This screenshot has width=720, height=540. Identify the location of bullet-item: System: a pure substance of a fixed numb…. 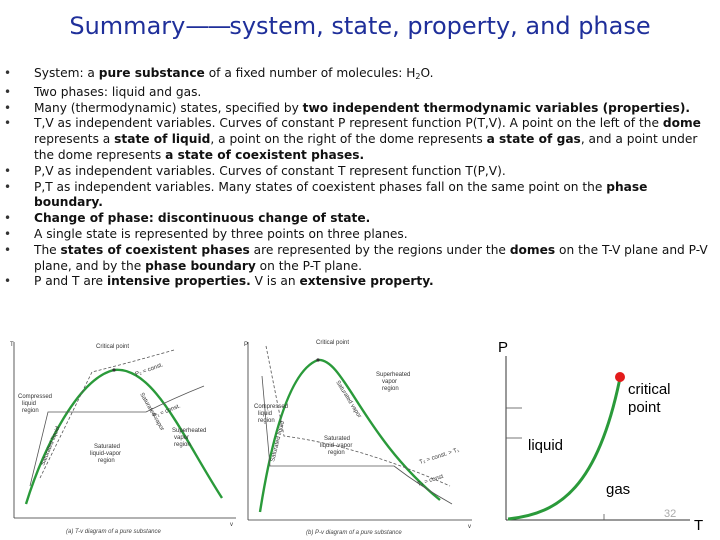
(358, 75).